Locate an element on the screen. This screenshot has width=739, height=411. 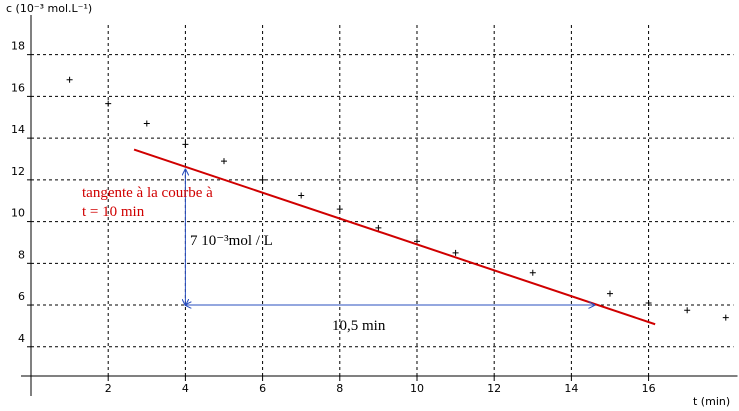
x-tick-label: 12 is located at coordinates (494, 388).